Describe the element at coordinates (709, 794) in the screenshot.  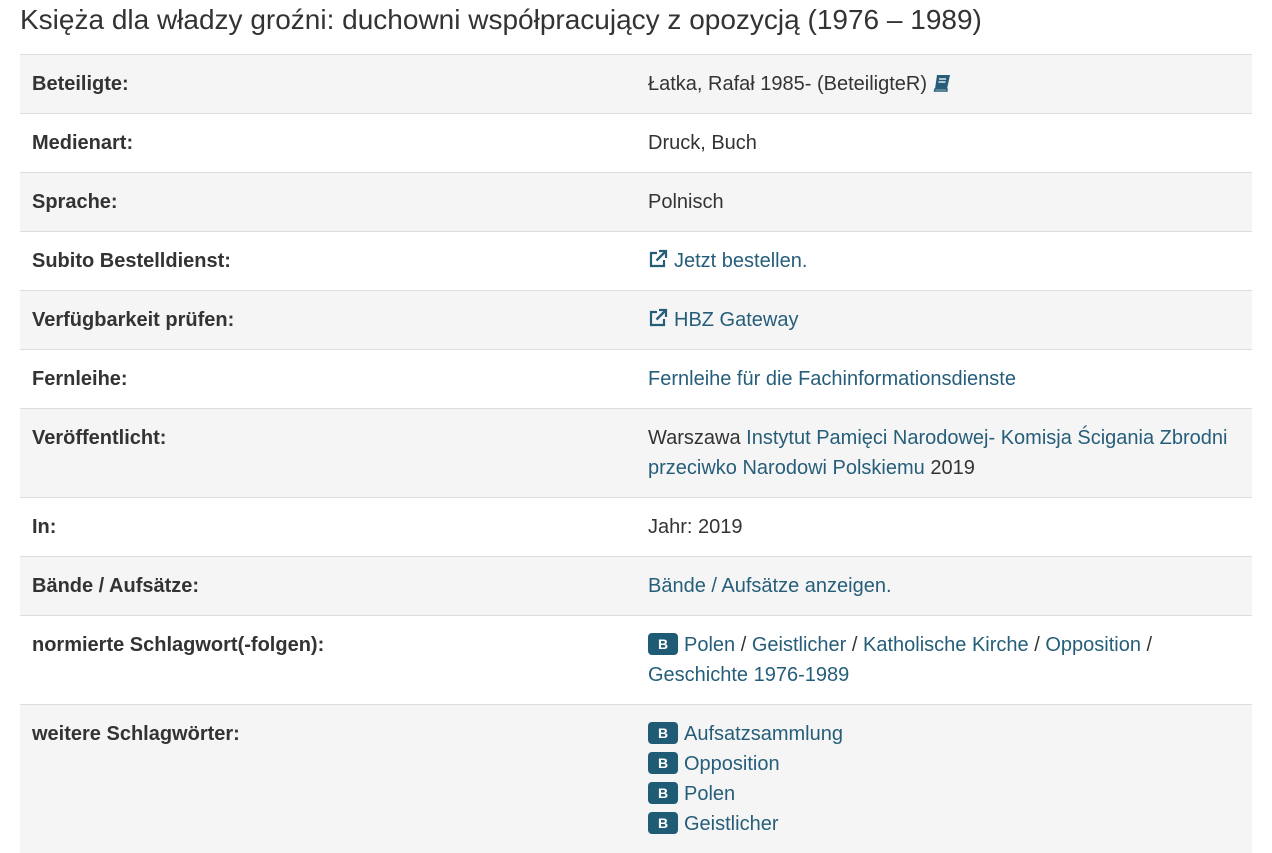
I see `keyword-link: Polen` at that location.